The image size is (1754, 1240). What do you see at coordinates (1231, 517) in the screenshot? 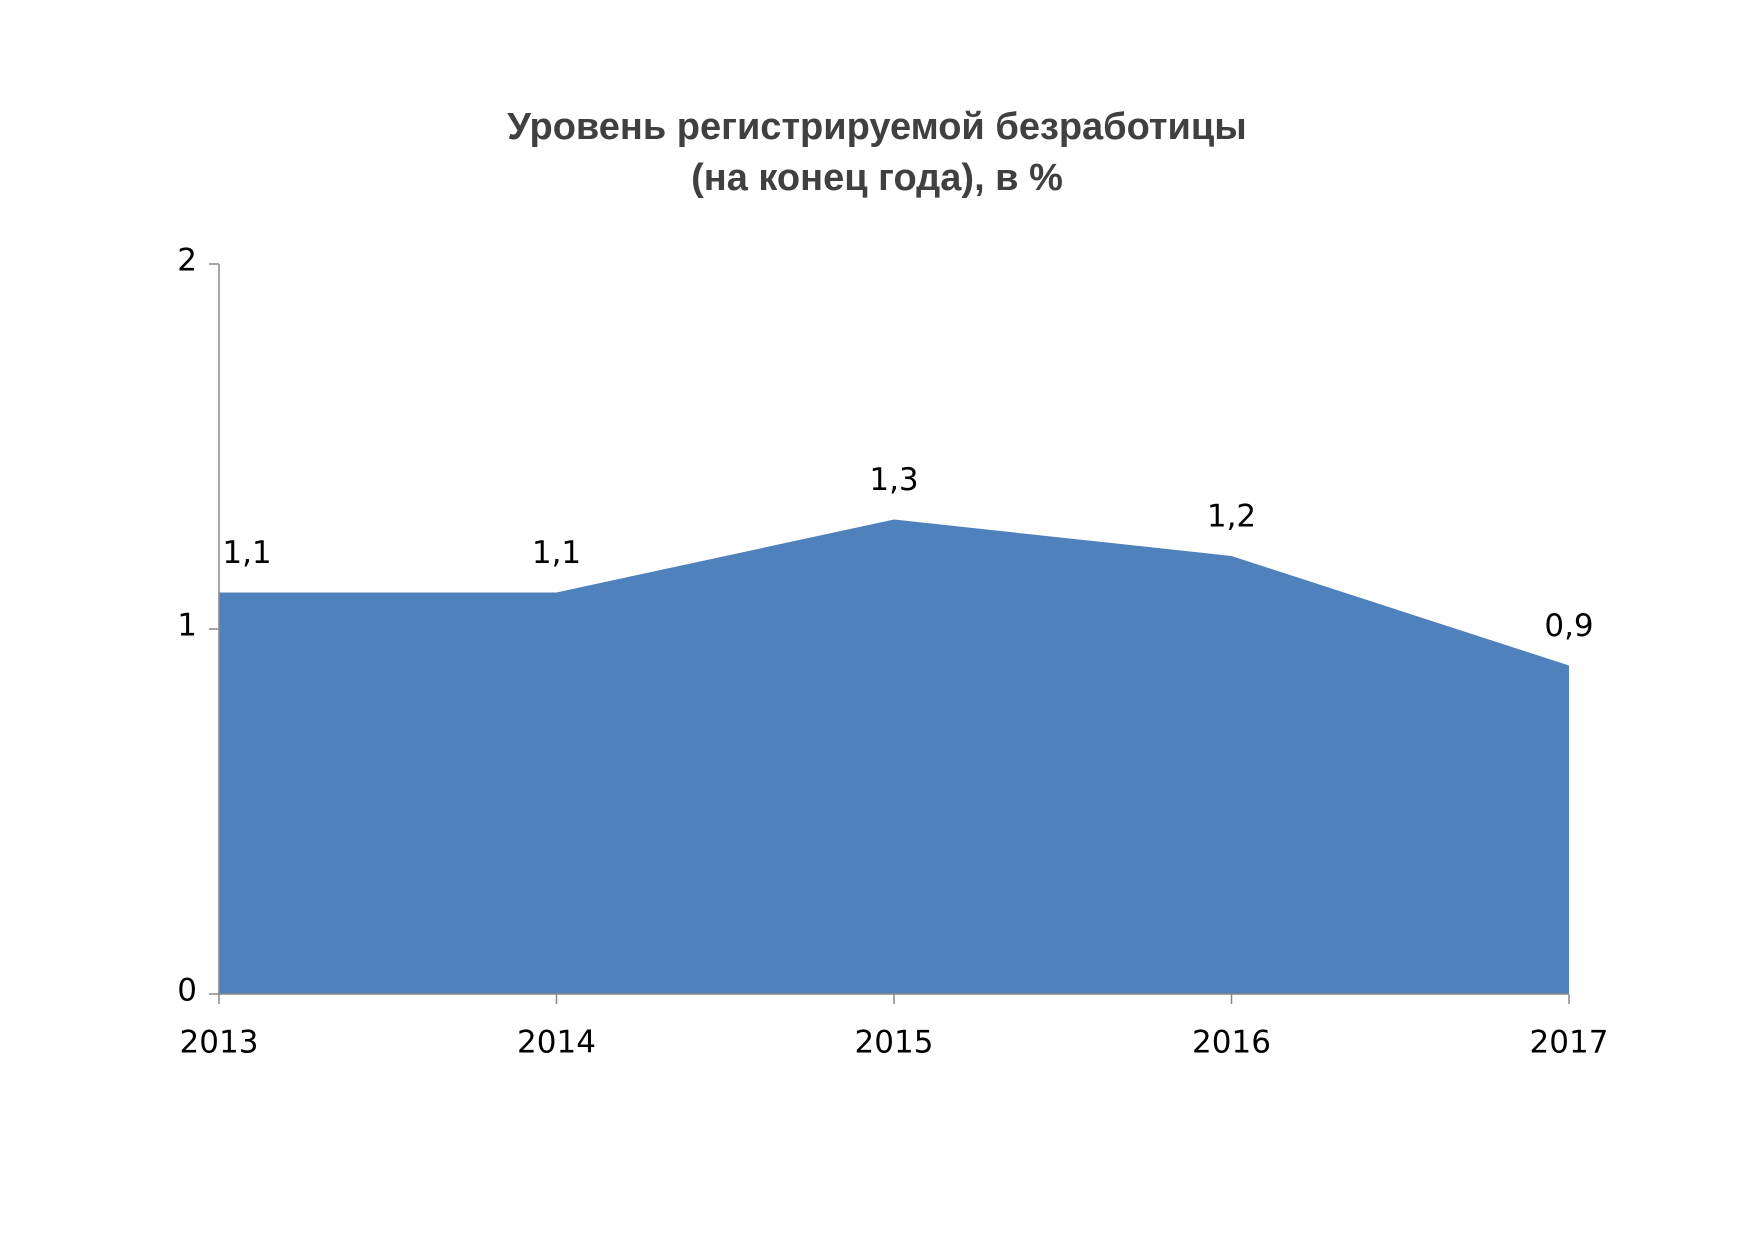
I see `data-label: 1,2` at bounding box center [1231, 517].